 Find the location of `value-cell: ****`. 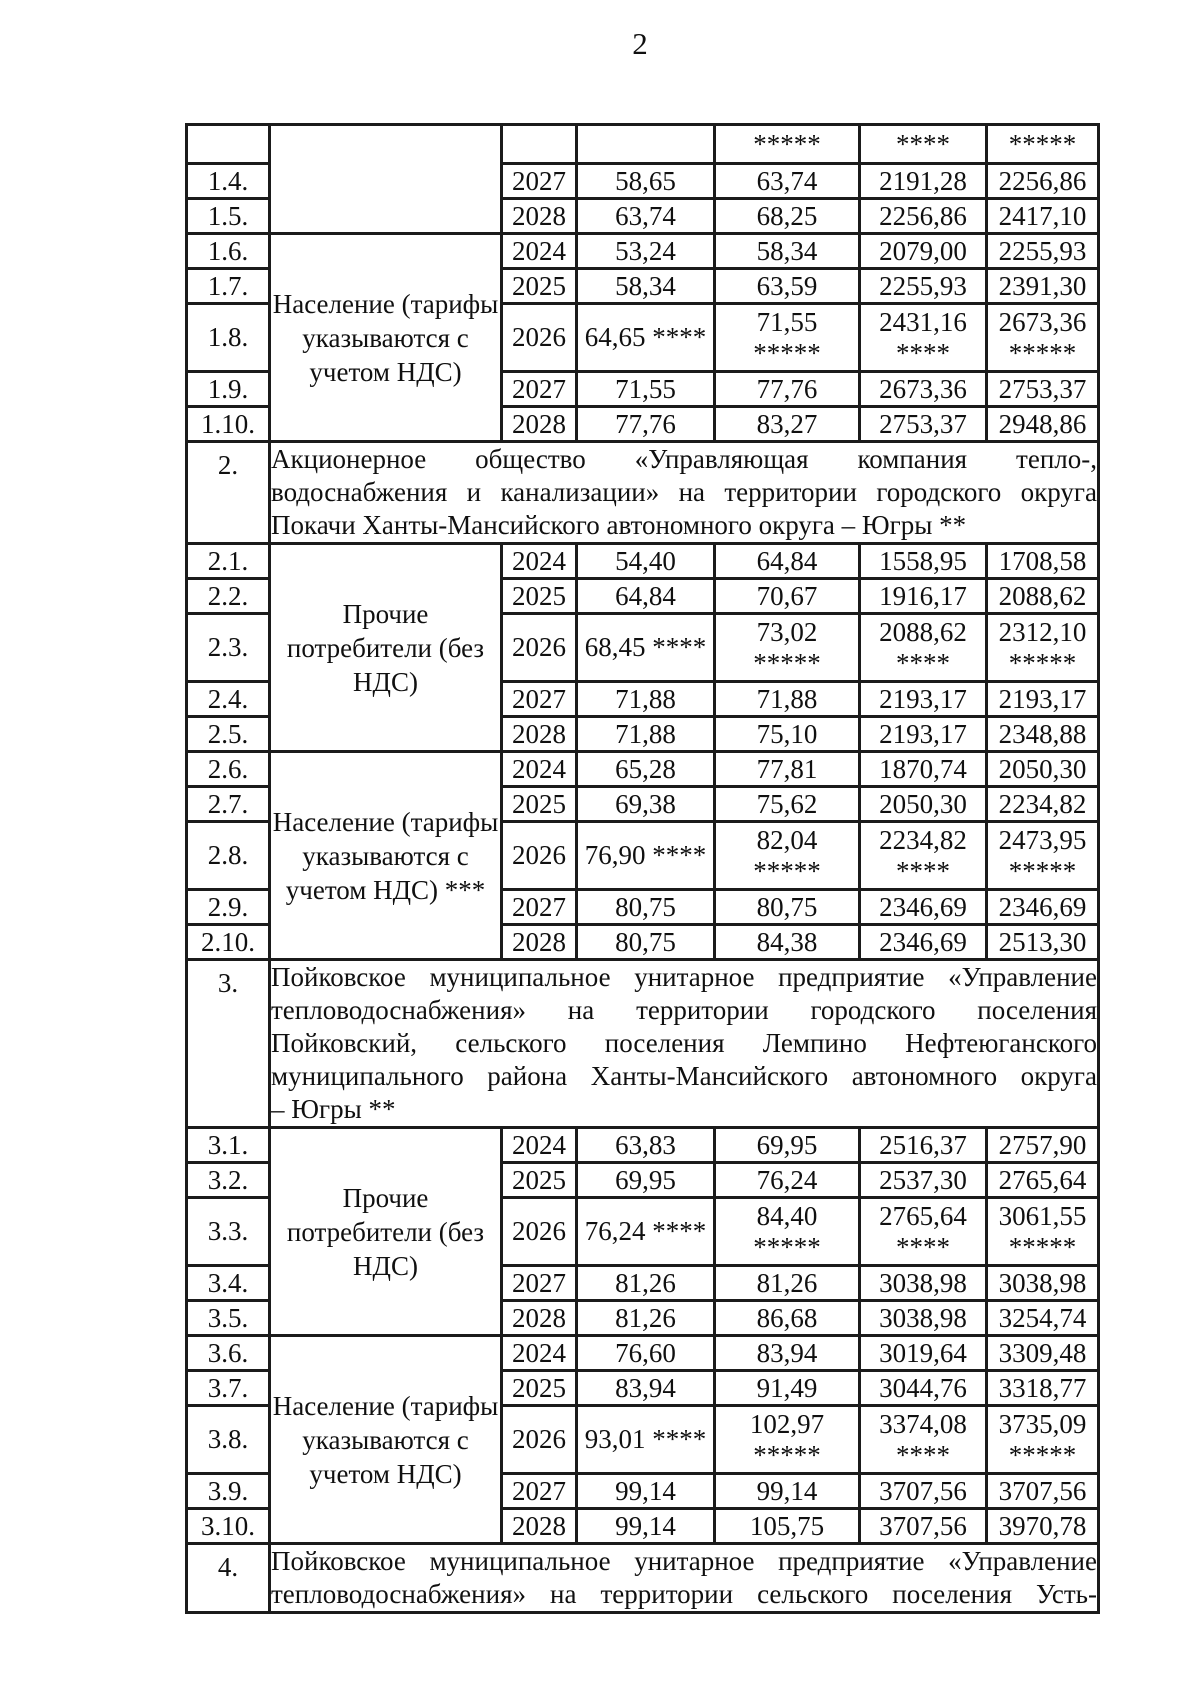

value-cell: **** is located at coordinates (923, 144).